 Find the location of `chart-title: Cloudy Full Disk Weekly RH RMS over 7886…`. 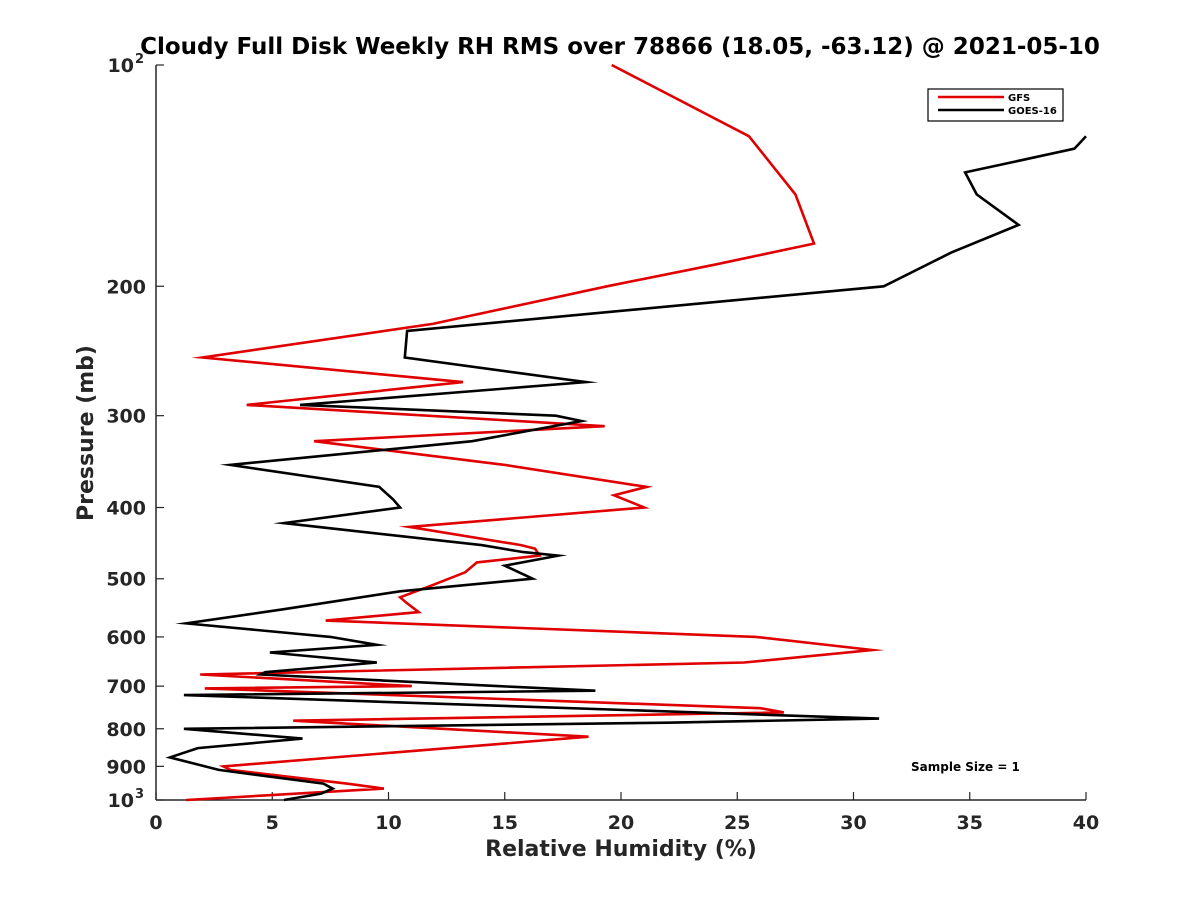

chart-title: Cloudy Full Disk Weekly RH RMS over 7886… is located at coordinates (620, 47).